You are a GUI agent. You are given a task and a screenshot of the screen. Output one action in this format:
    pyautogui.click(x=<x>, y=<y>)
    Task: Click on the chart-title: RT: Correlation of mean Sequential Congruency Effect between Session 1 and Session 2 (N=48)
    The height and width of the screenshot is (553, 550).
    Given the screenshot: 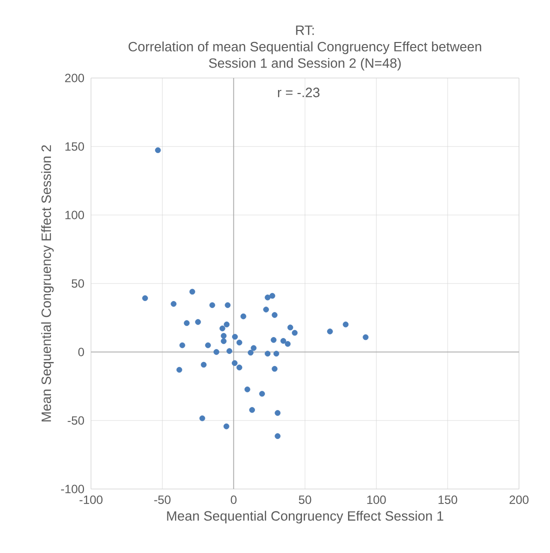 What is the action you would take?
    pyautogui.click(x=305, y=48)
    